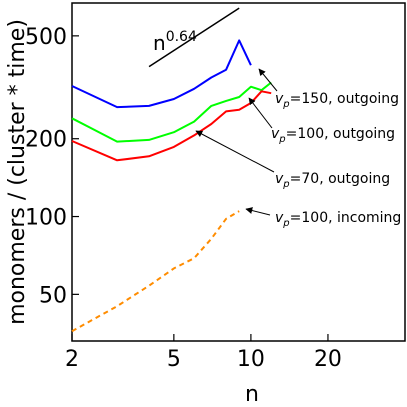  What do you see at coordinates (251, 359) in the screenshot?
I see `x-tick-label: 10` at bounding box center [251, 359].